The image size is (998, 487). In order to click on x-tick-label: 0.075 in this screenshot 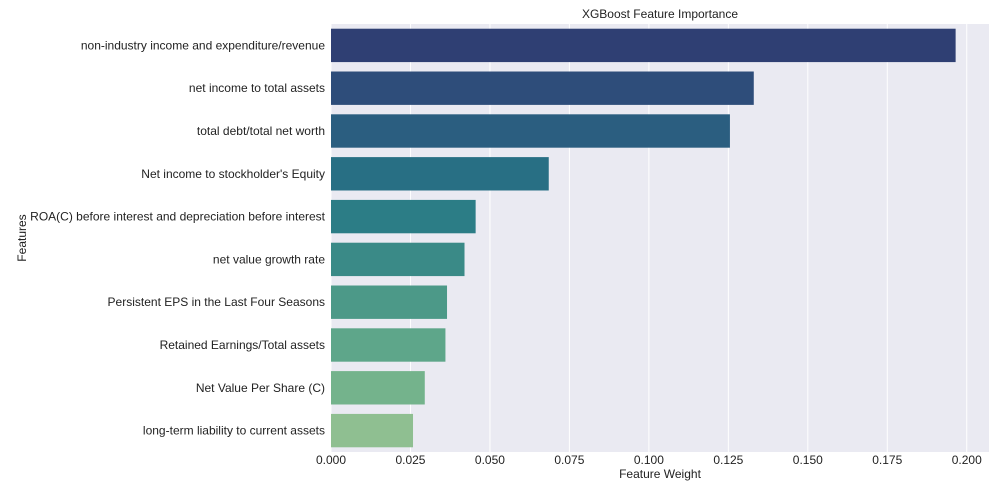, I will do `click(569, 460)`.